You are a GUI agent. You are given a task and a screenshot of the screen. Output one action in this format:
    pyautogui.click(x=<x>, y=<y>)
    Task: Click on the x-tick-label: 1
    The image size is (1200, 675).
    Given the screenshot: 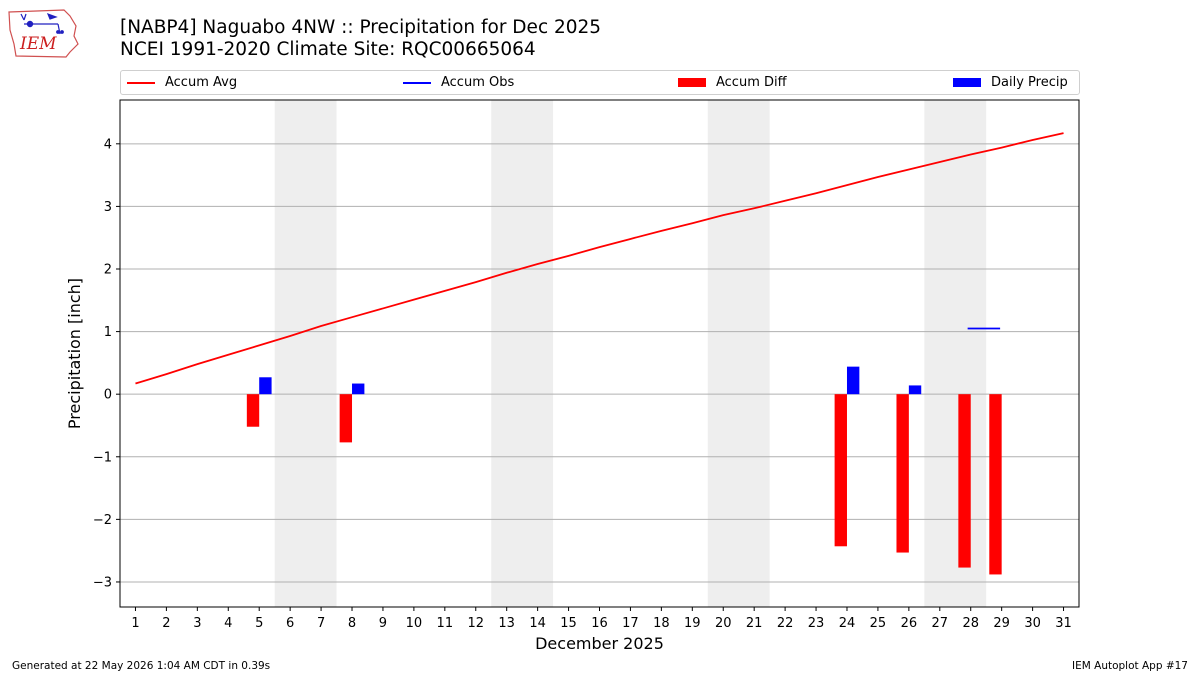 What is the action you would take?
    pyautogui.click(x=135, y=623)
    